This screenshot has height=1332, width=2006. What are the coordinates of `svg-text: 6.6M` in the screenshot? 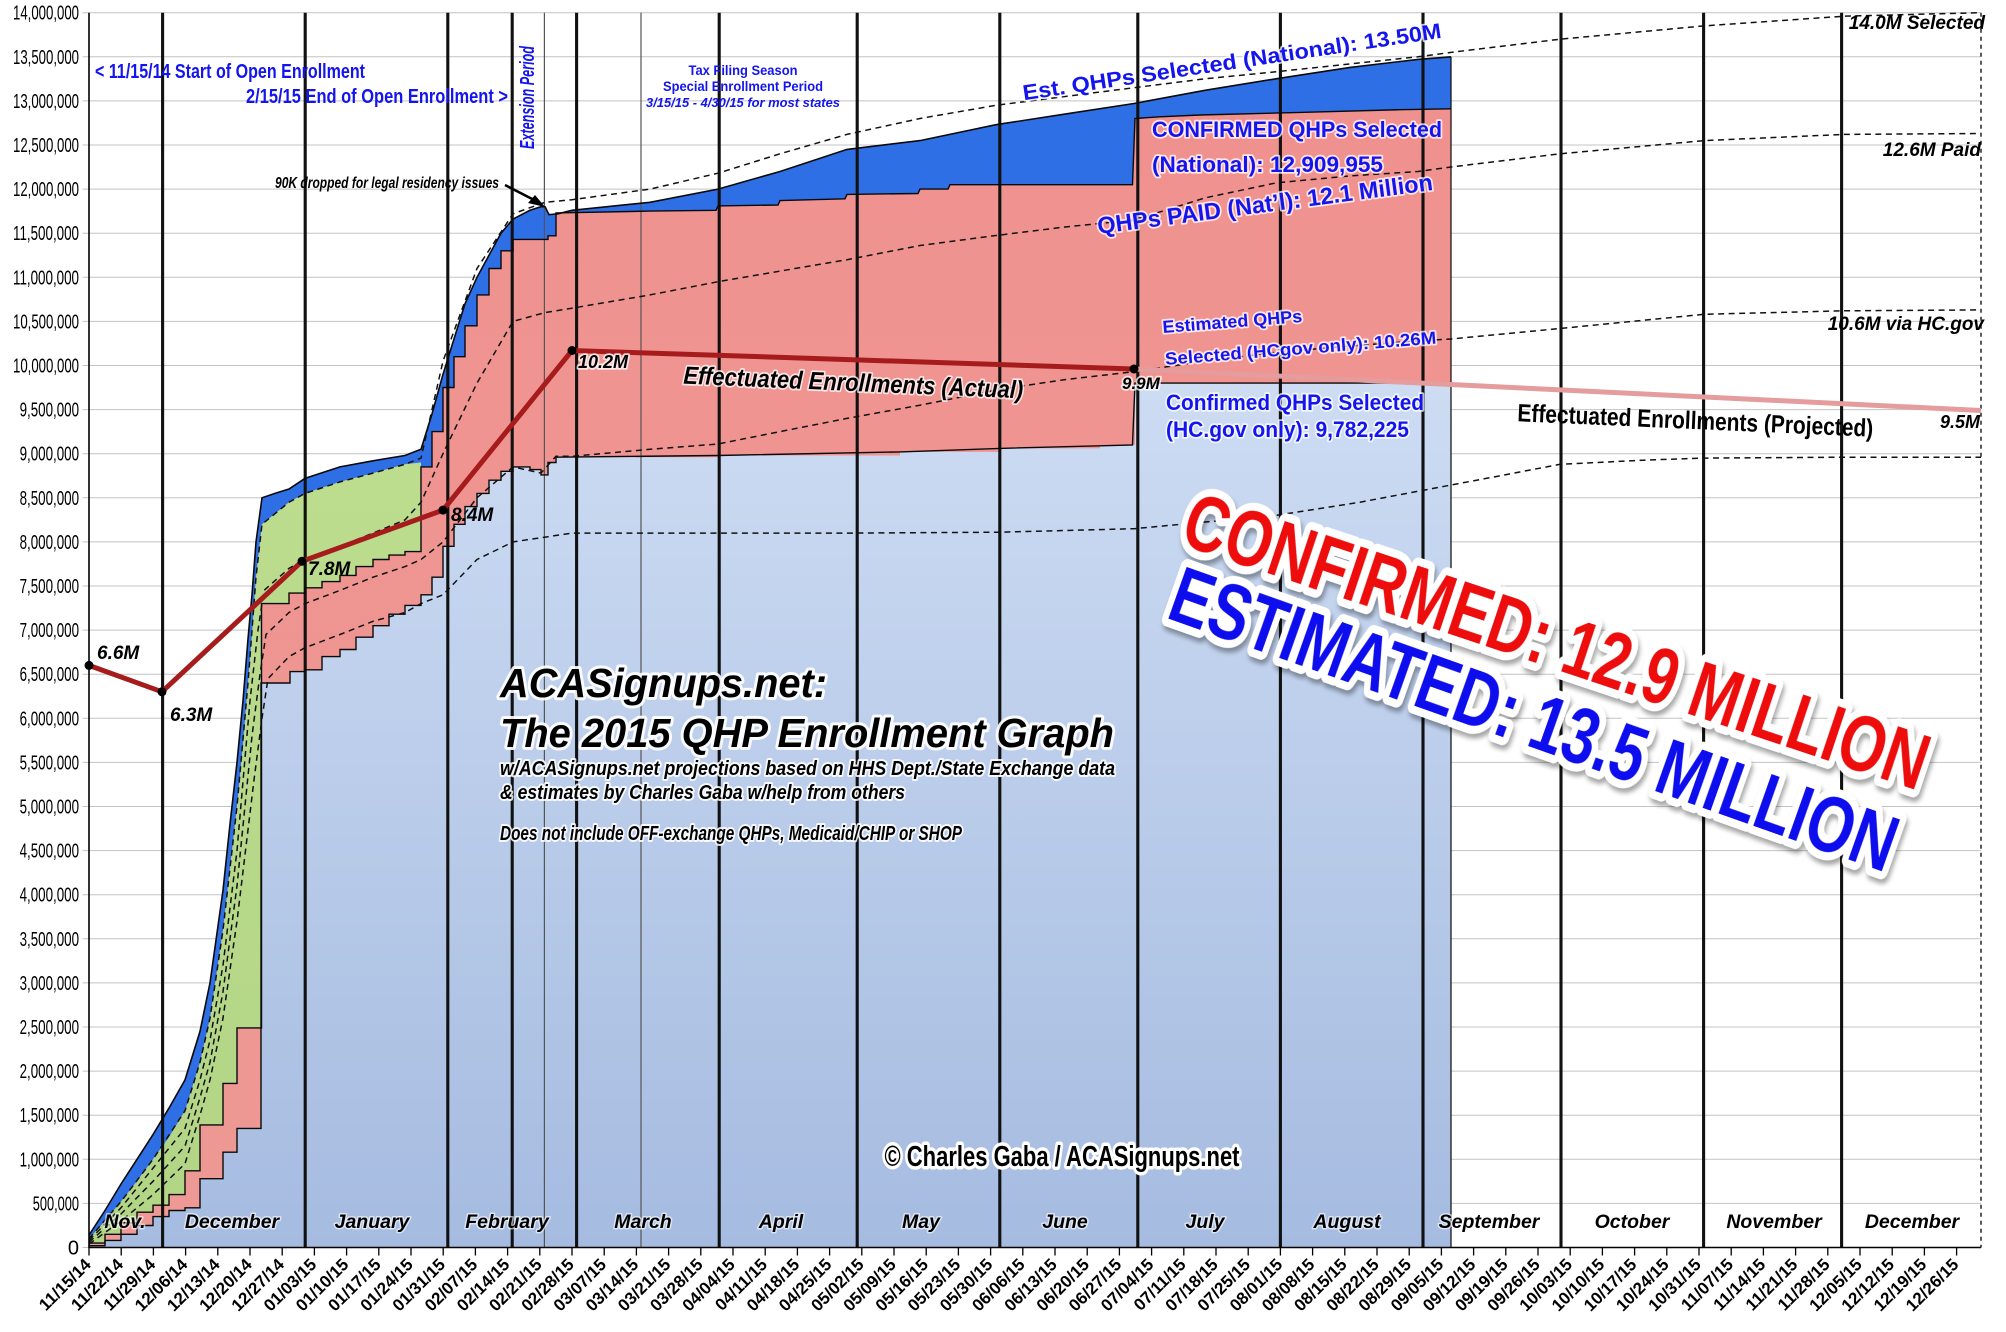 It's located at (118, 653).